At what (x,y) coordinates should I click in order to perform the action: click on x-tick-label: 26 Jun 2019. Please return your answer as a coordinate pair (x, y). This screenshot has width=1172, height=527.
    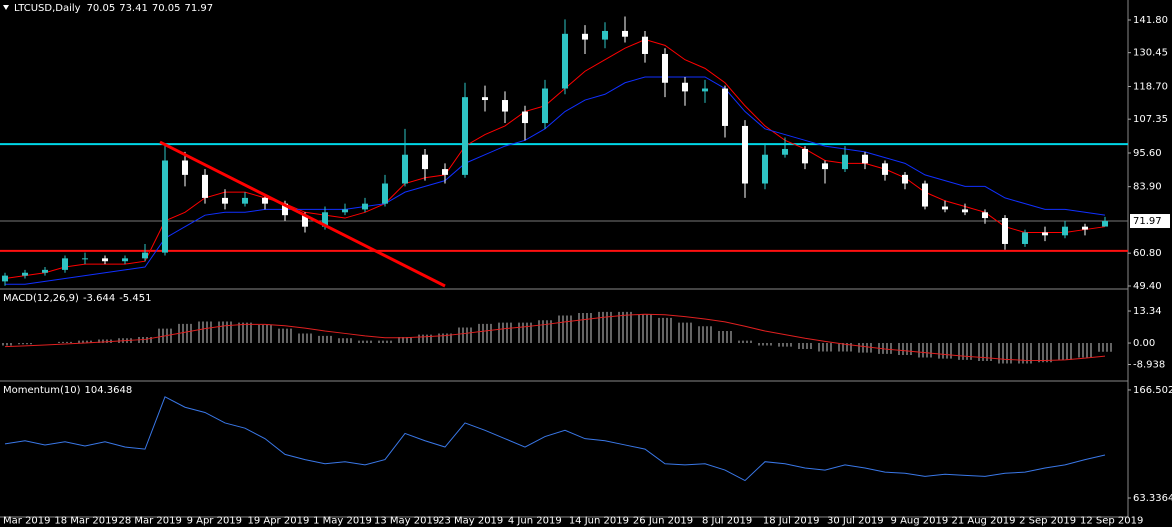
    Looking at the image, I should click on (663, 520).